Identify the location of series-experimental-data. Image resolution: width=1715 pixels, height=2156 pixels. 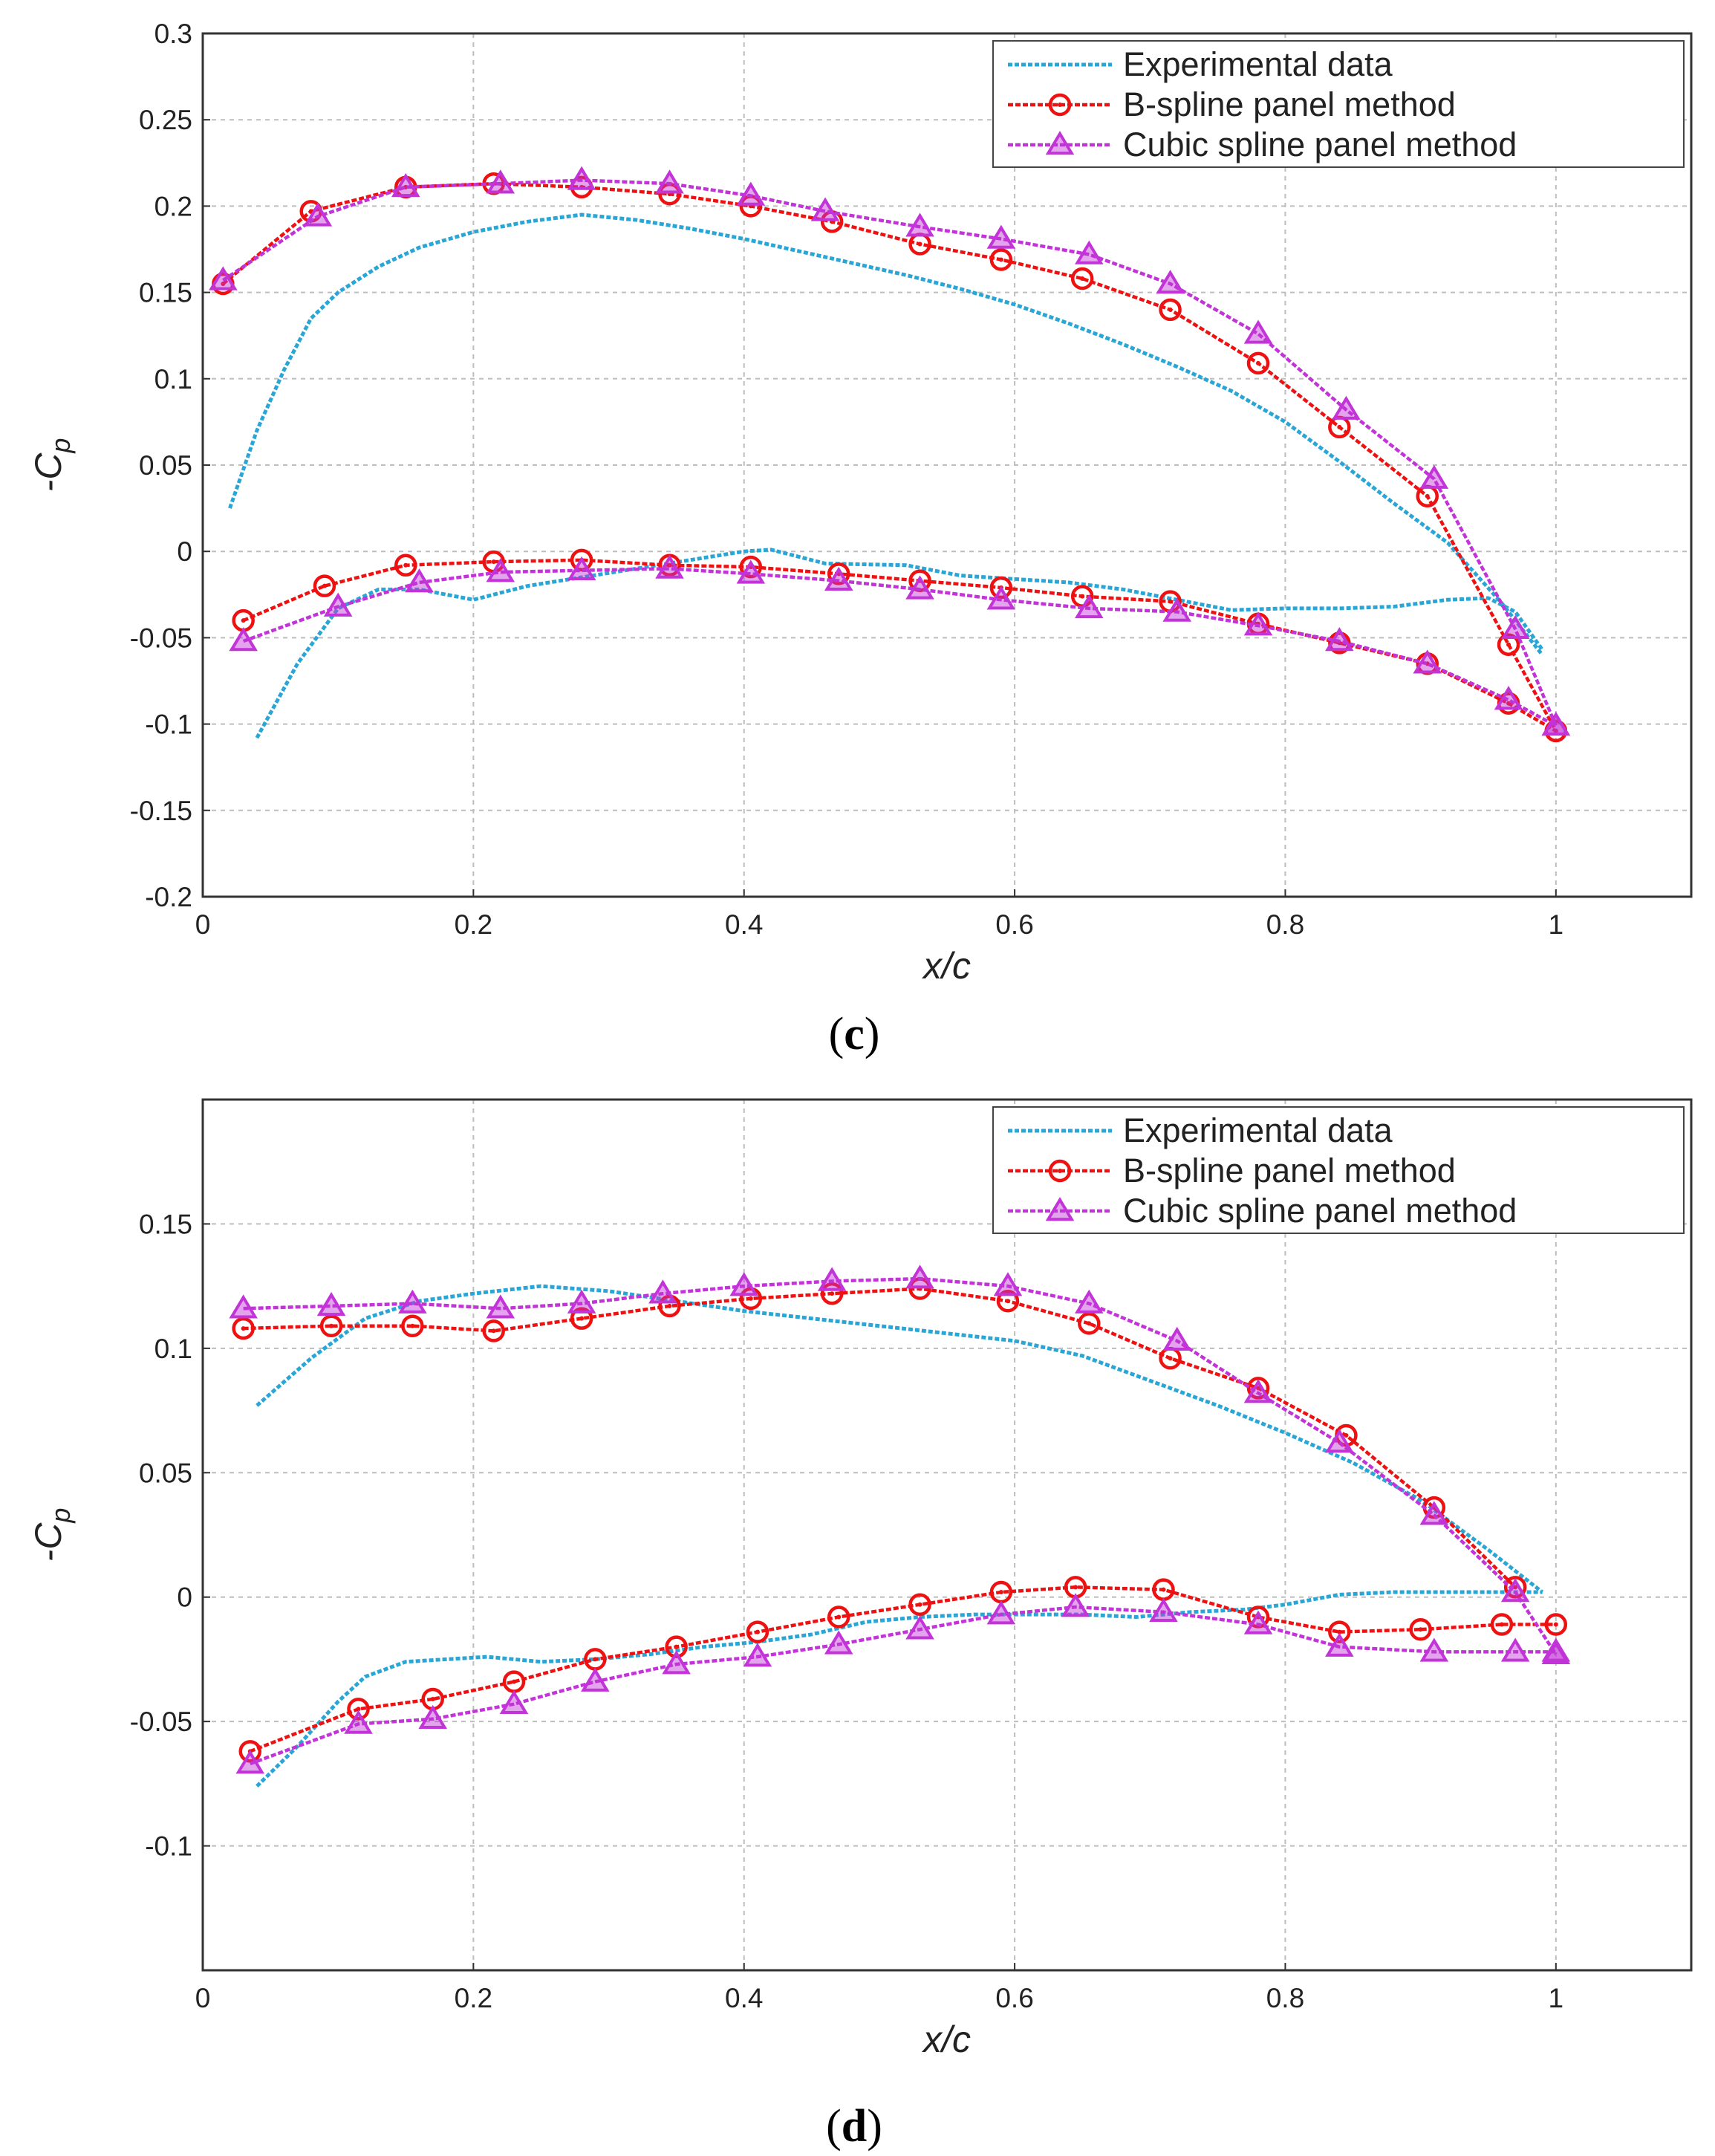
(900, 1439).